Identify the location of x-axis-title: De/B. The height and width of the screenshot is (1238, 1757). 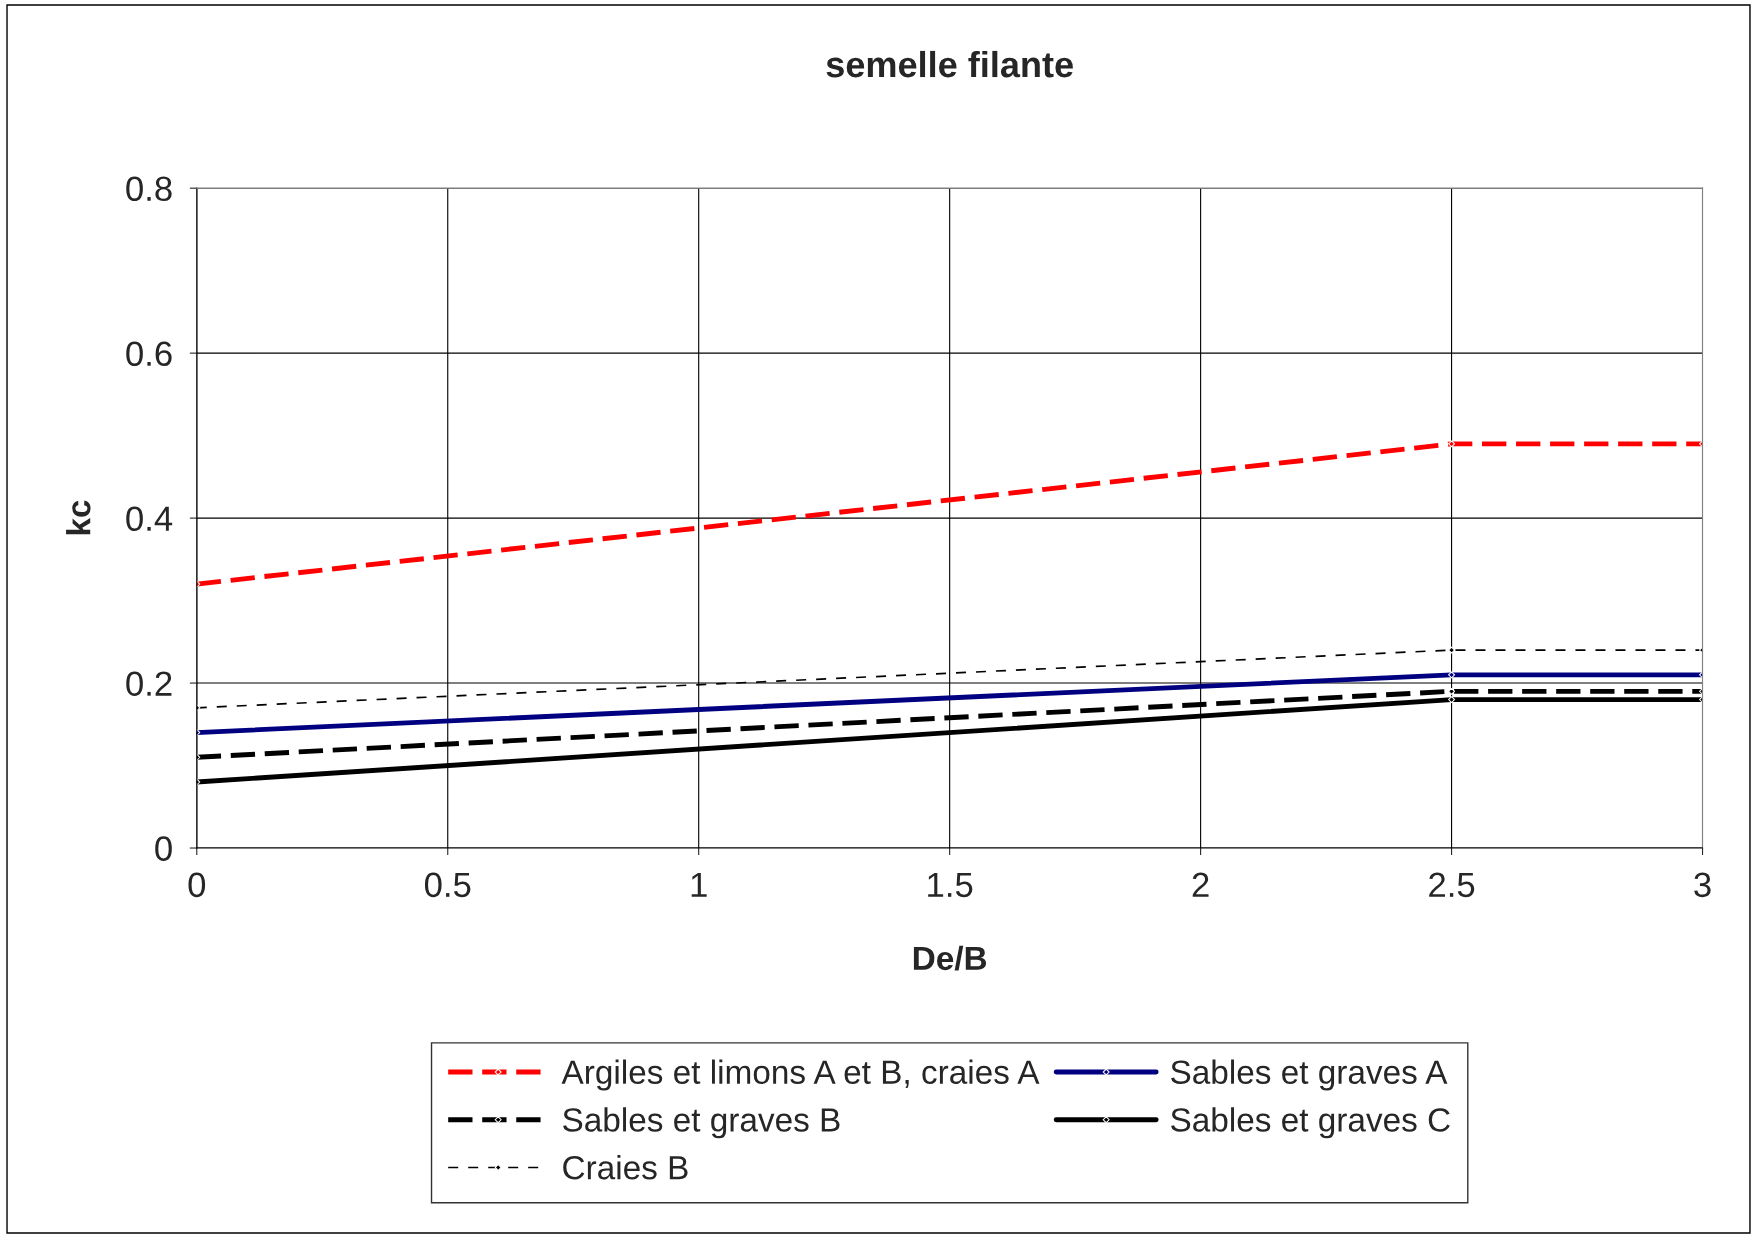
(950, 958).